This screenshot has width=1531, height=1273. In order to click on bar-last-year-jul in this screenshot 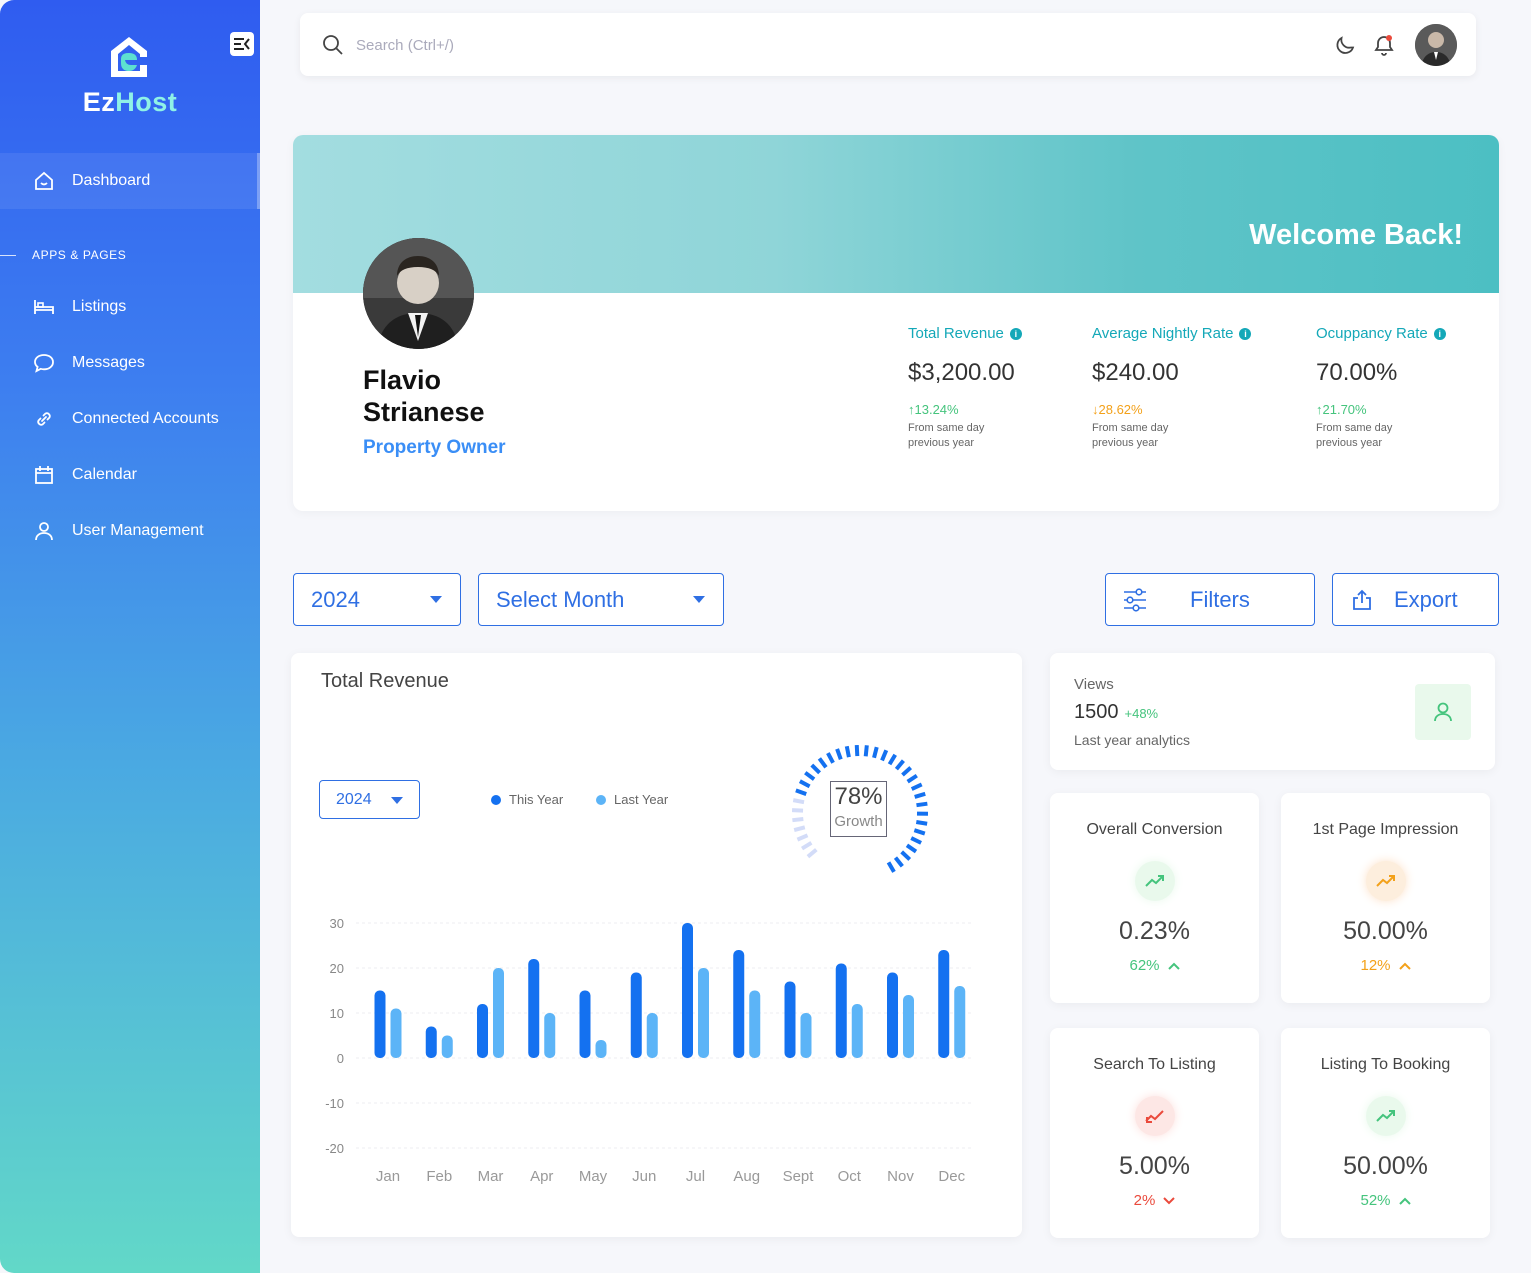, I will do `click(703, 1013)`.